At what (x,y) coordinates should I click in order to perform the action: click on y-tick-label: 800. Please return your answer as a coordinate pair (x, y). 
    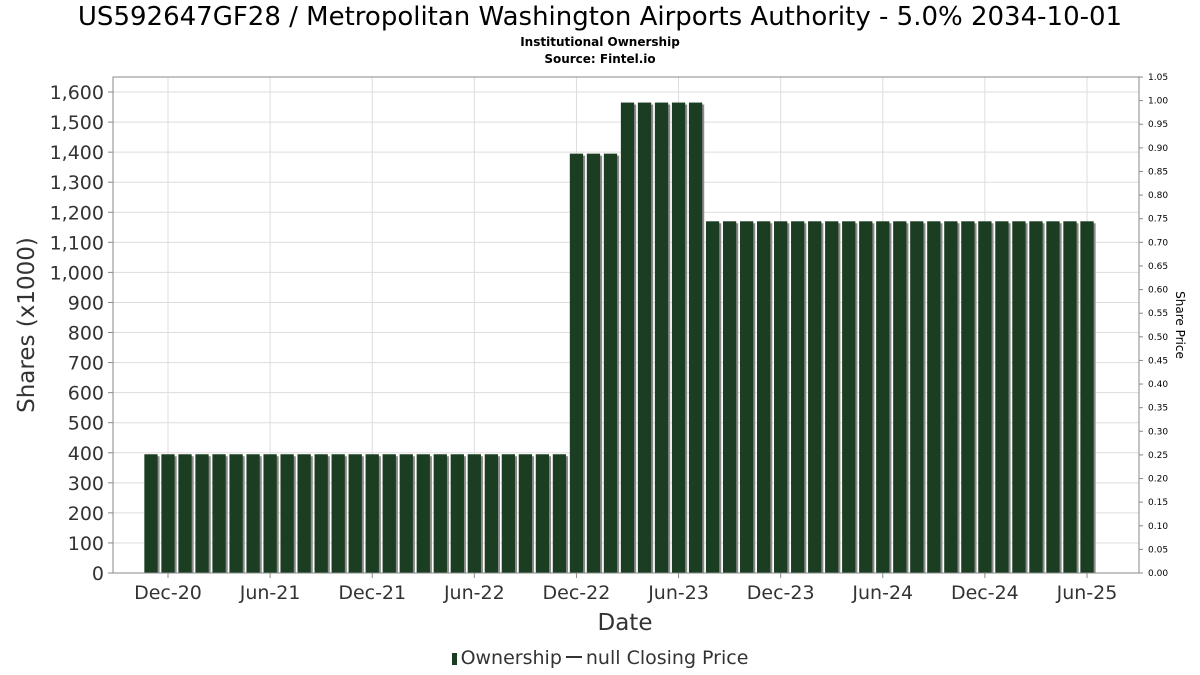
    Looking at the image, I should click on (86, 334).